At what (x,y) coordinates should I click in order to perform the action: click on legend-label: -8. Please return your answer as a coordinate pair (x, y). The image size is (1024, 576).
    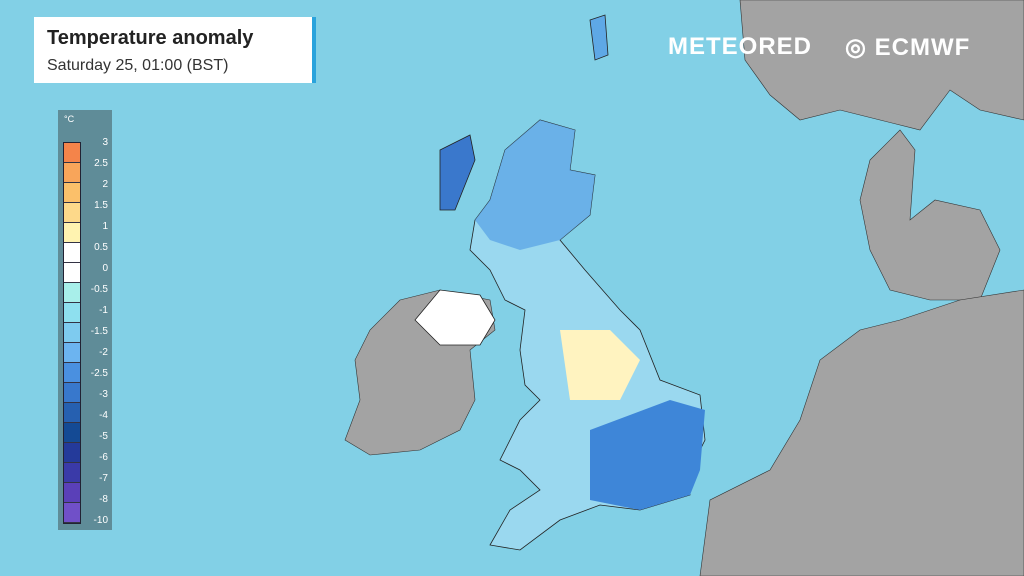
    Looking at the image, I should click on (103, 499).